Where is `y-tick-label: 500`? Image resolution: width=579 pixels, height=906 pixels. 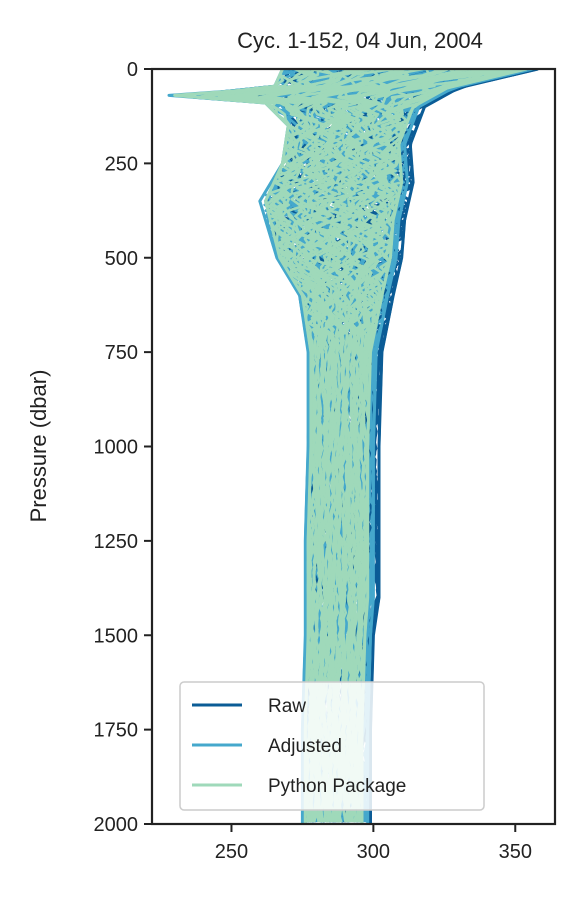 y-tick-label: 500 is located at coordinates (121, 259).